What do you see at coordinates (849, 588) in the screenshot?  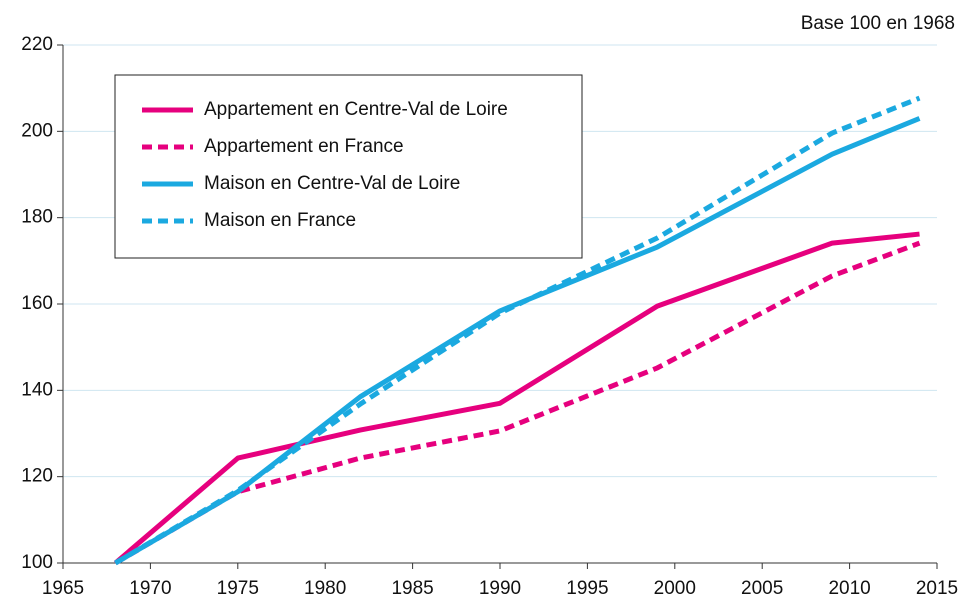 I see `x-tick-label: 2010` at bounding box center [849, 588].